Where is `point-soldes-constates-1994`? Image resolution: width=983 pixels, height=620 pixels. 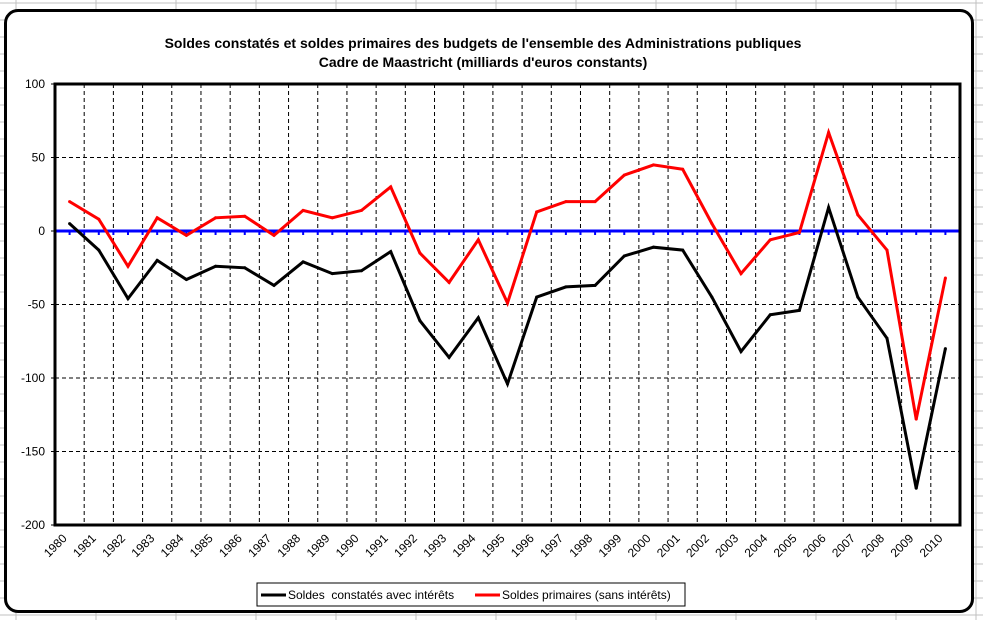 point-soldes-constates-1994 is located at coordinates (478, 318).